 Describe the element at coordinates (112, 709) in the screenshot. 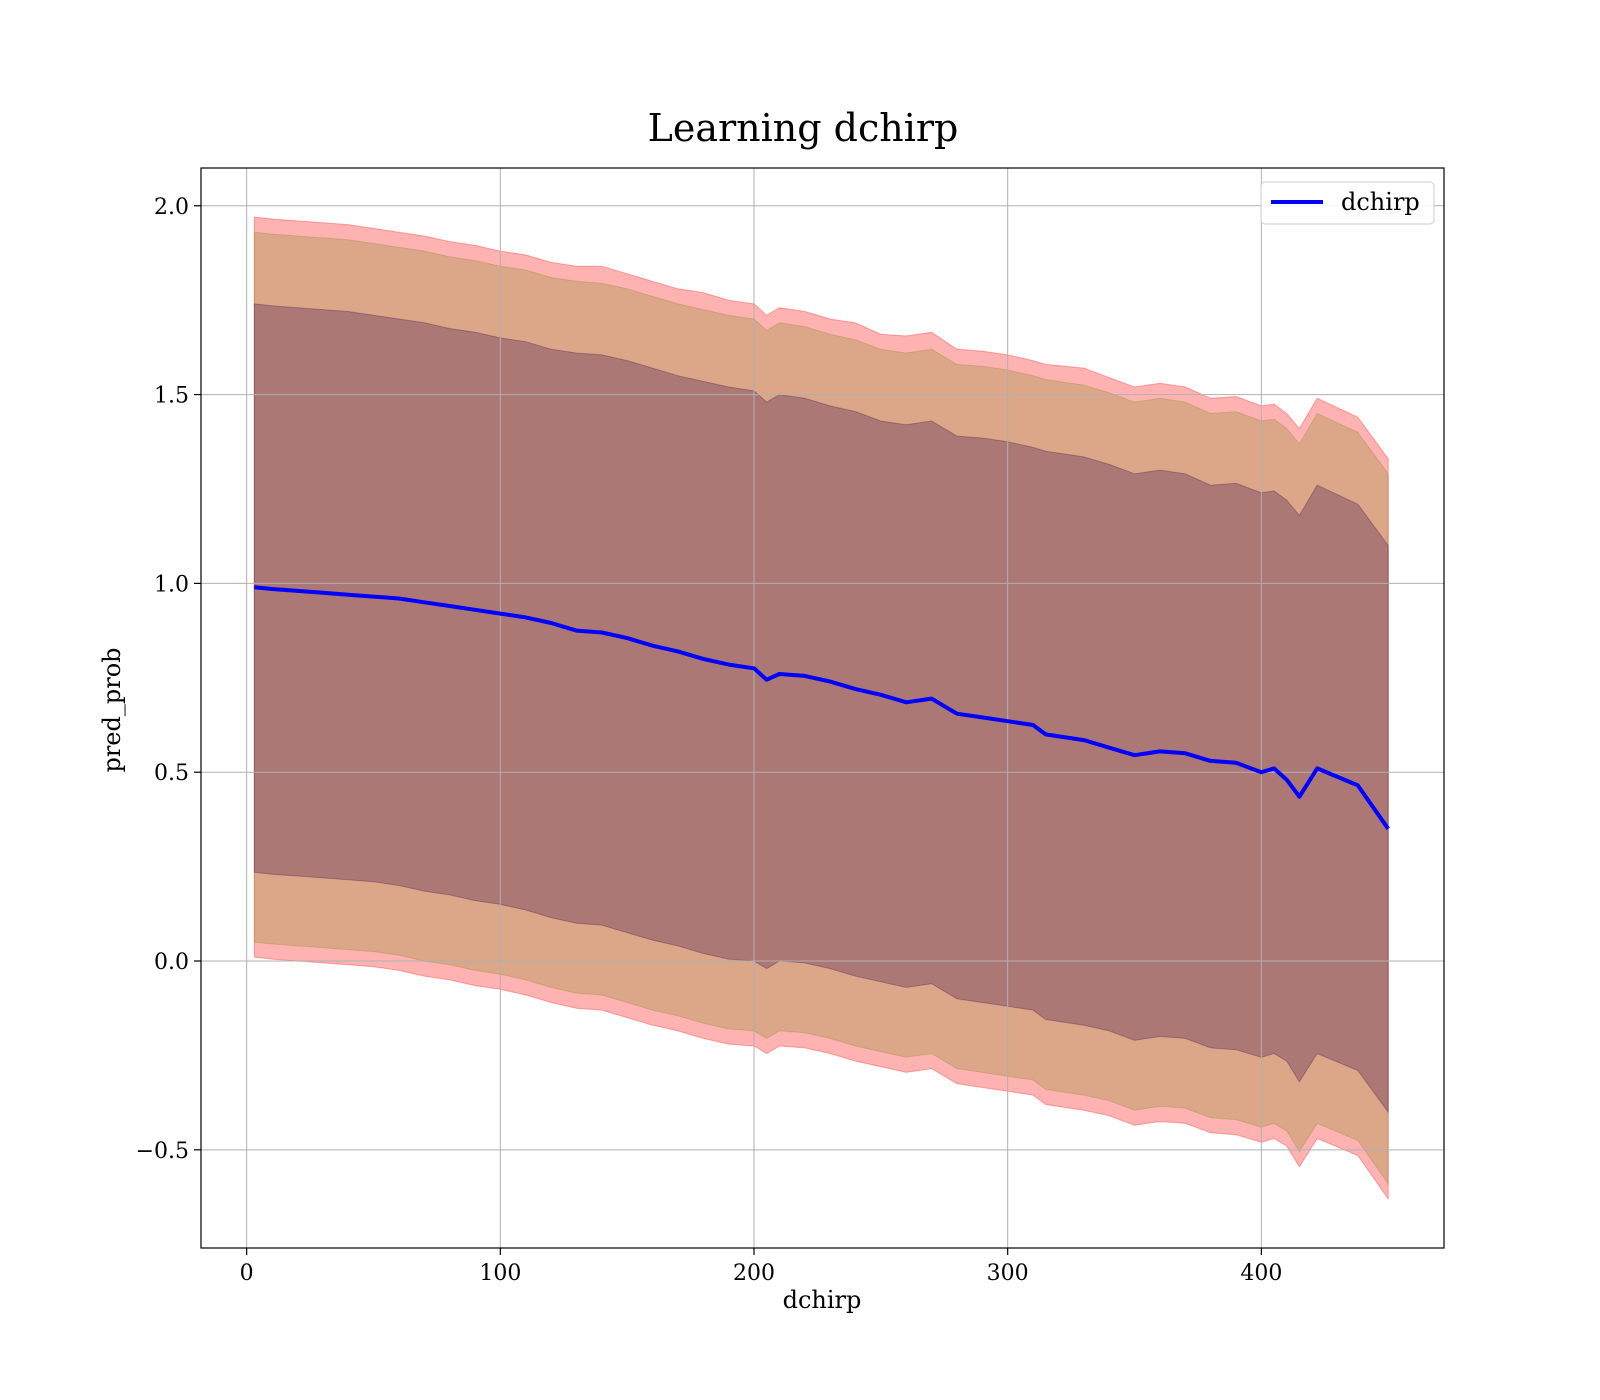

I see `y-axis-label: pred_prob` at that location.